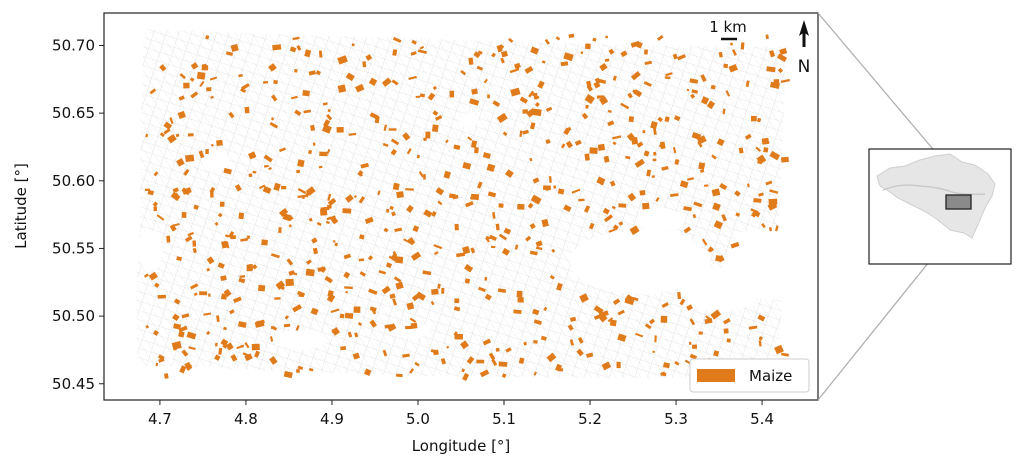  What do you see at coordinates (676, 419) in the screenshot?
I see `x-tick-label: 5.3` at bounding box center [676, 419].